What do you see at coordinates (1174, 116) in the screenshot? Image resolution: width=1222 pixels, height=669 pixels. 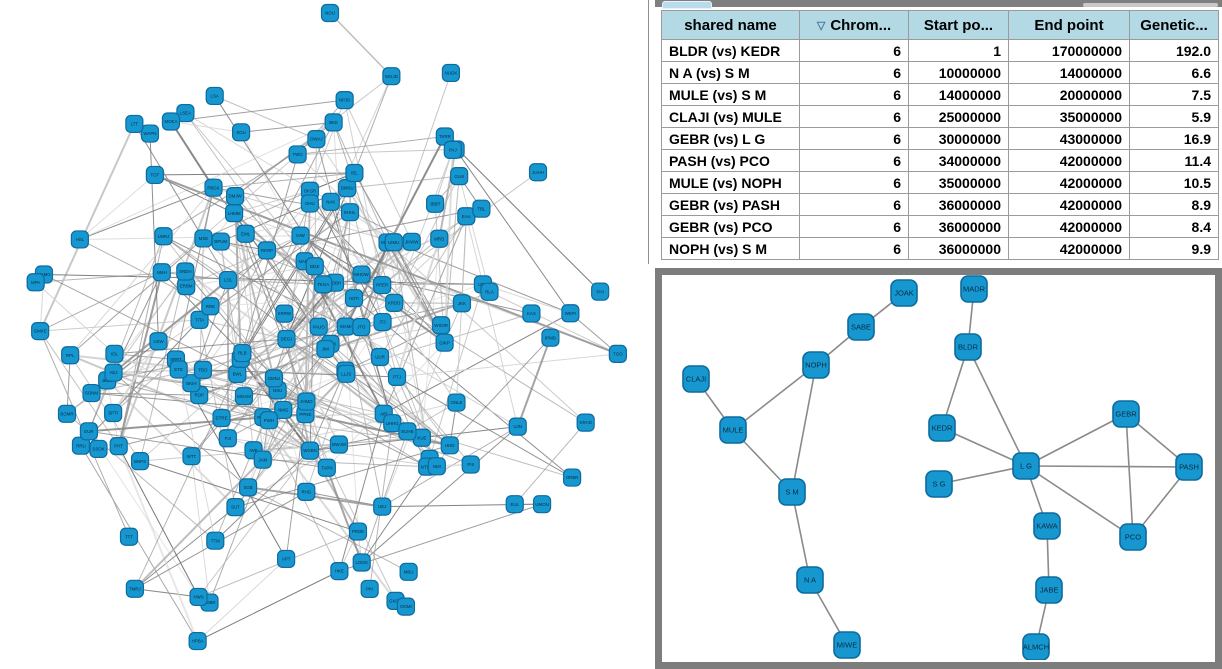 I see `value-cell: 5.9` at bounding box center [1174, 116].